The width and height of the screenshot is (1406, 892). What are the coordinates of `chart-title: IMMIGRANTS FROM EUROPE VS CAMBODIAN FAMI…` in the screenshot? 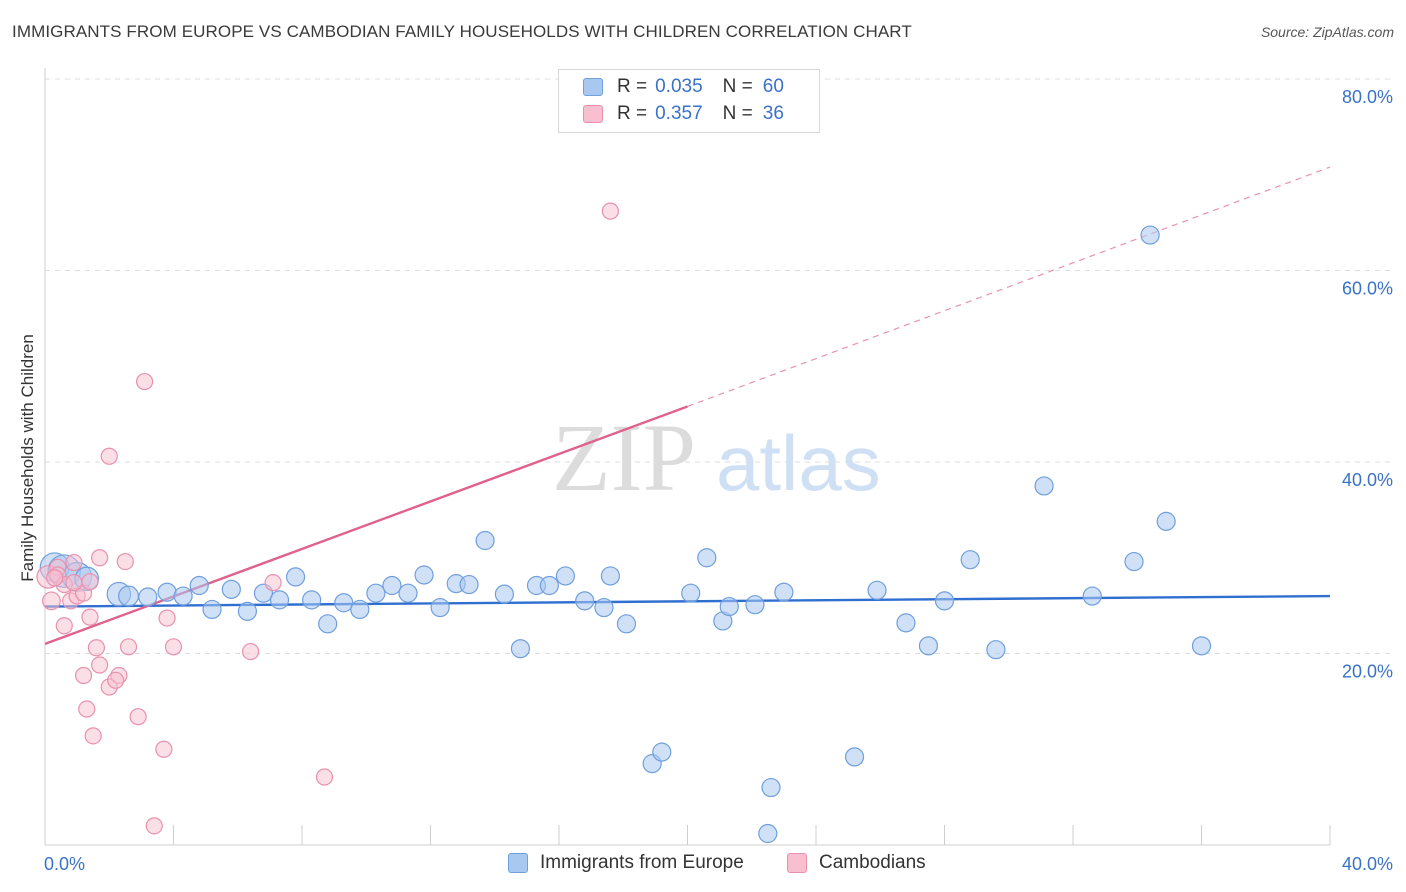 It's located at (462, 31).